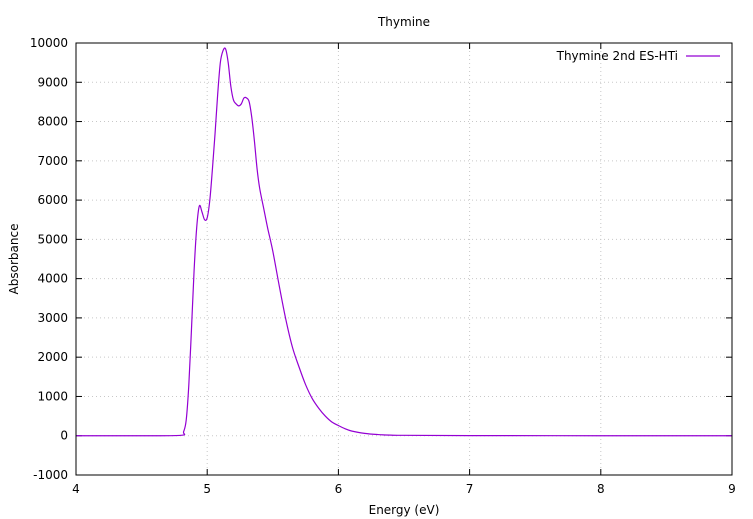 Image resolution: width=753 pixels, height=519 pixels. Describe the element at coordinates (76, 489) in the screenshot. I see `x-tick-label: 4` at that location.